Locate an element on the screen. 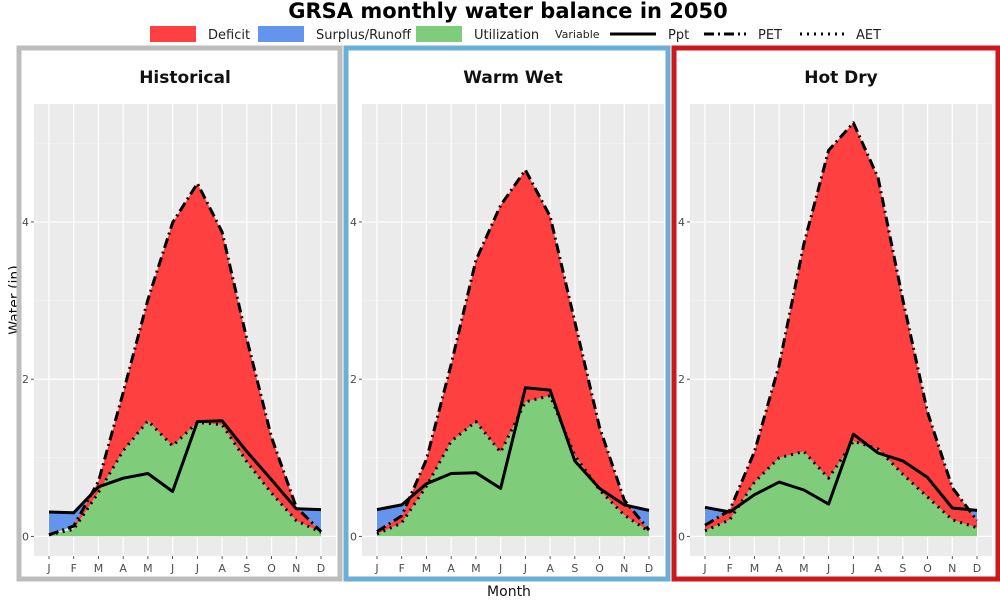  legend-label-ppt: Ppt is located at coordinates (678, 35).